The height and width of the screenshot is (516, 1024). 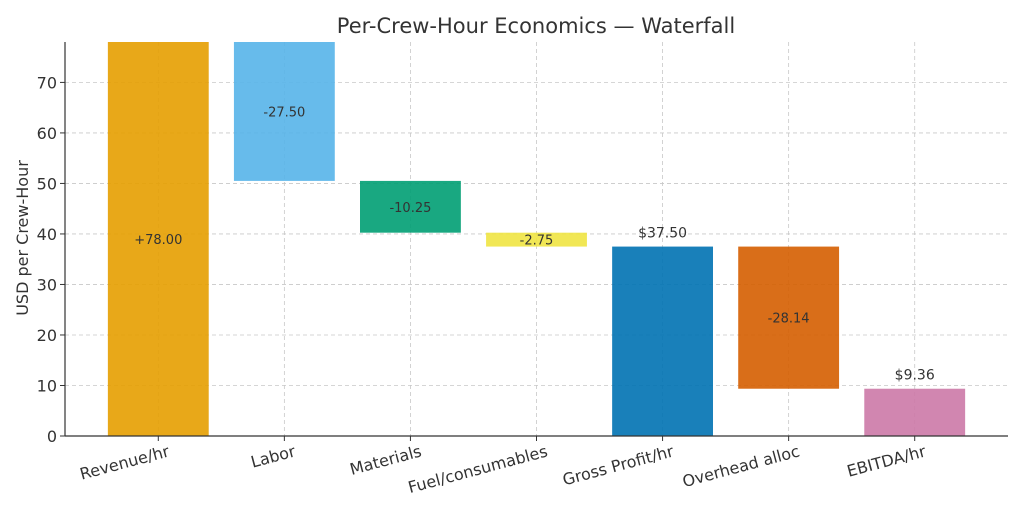 I want to click on bar-materials, so click(x=410, y=206).